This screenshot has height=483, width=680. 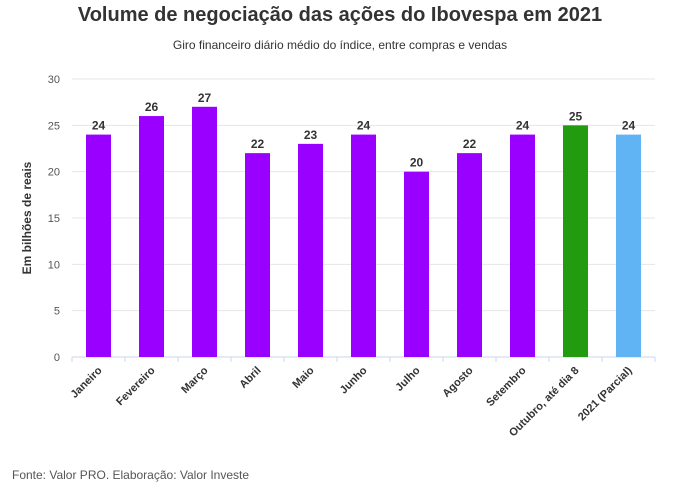 I want to click on data-label: 25, so click(x=576, y=116).